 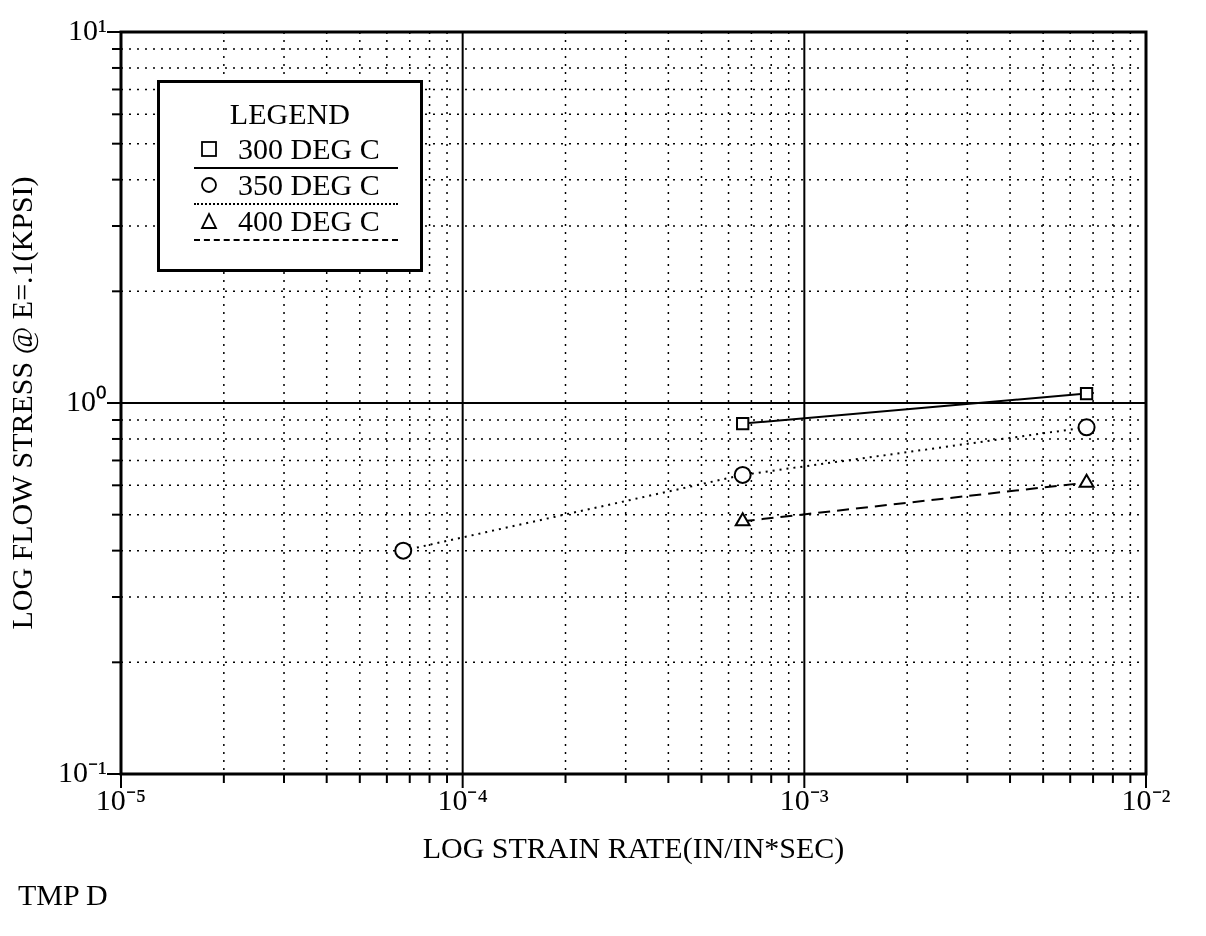 What do you see at coordinates (87, 29) in the screenshot?
I see `y-tick-label: 10¹` at bounding box center [87, 29].